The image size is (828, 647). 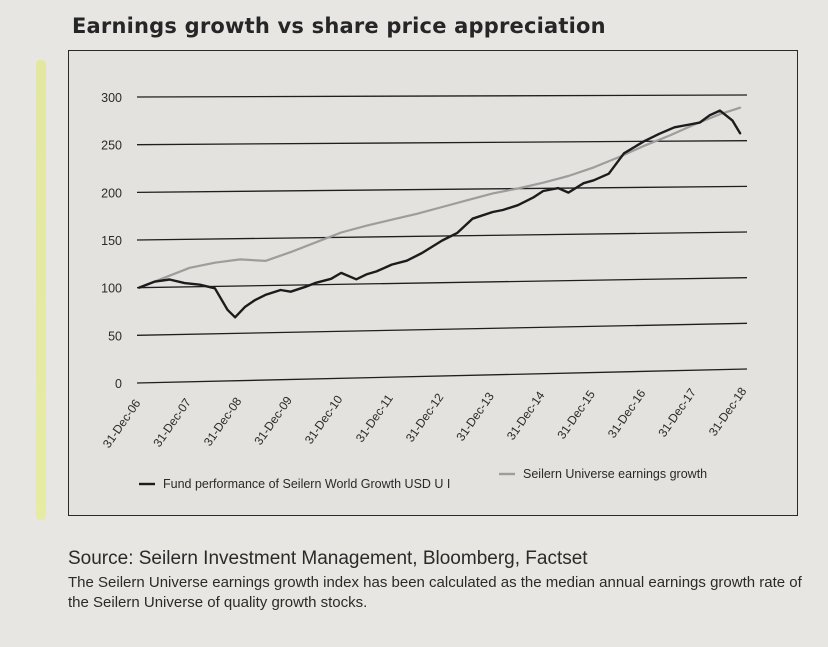 I want to click on x-tick-label-31-Dec-10: 31-Dec-10, so click(x=324, y=419).